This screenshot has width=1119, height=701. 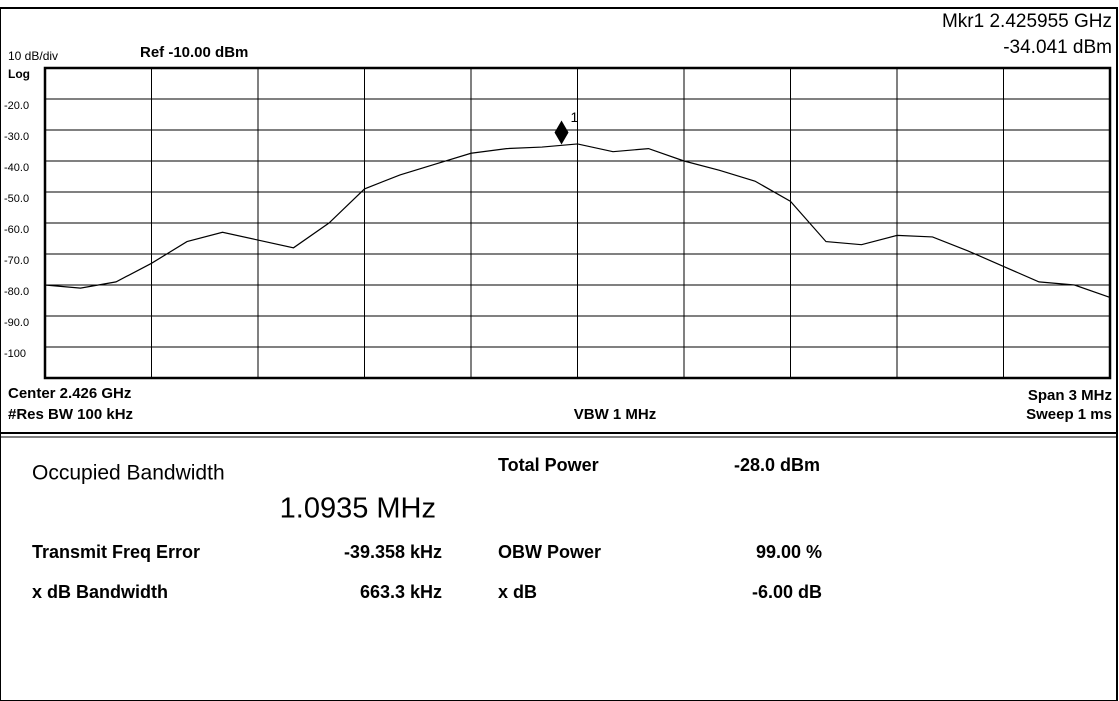 I want to click on occupied-bandwidth: 1.0935 MHz, so click(x=358, y=509).